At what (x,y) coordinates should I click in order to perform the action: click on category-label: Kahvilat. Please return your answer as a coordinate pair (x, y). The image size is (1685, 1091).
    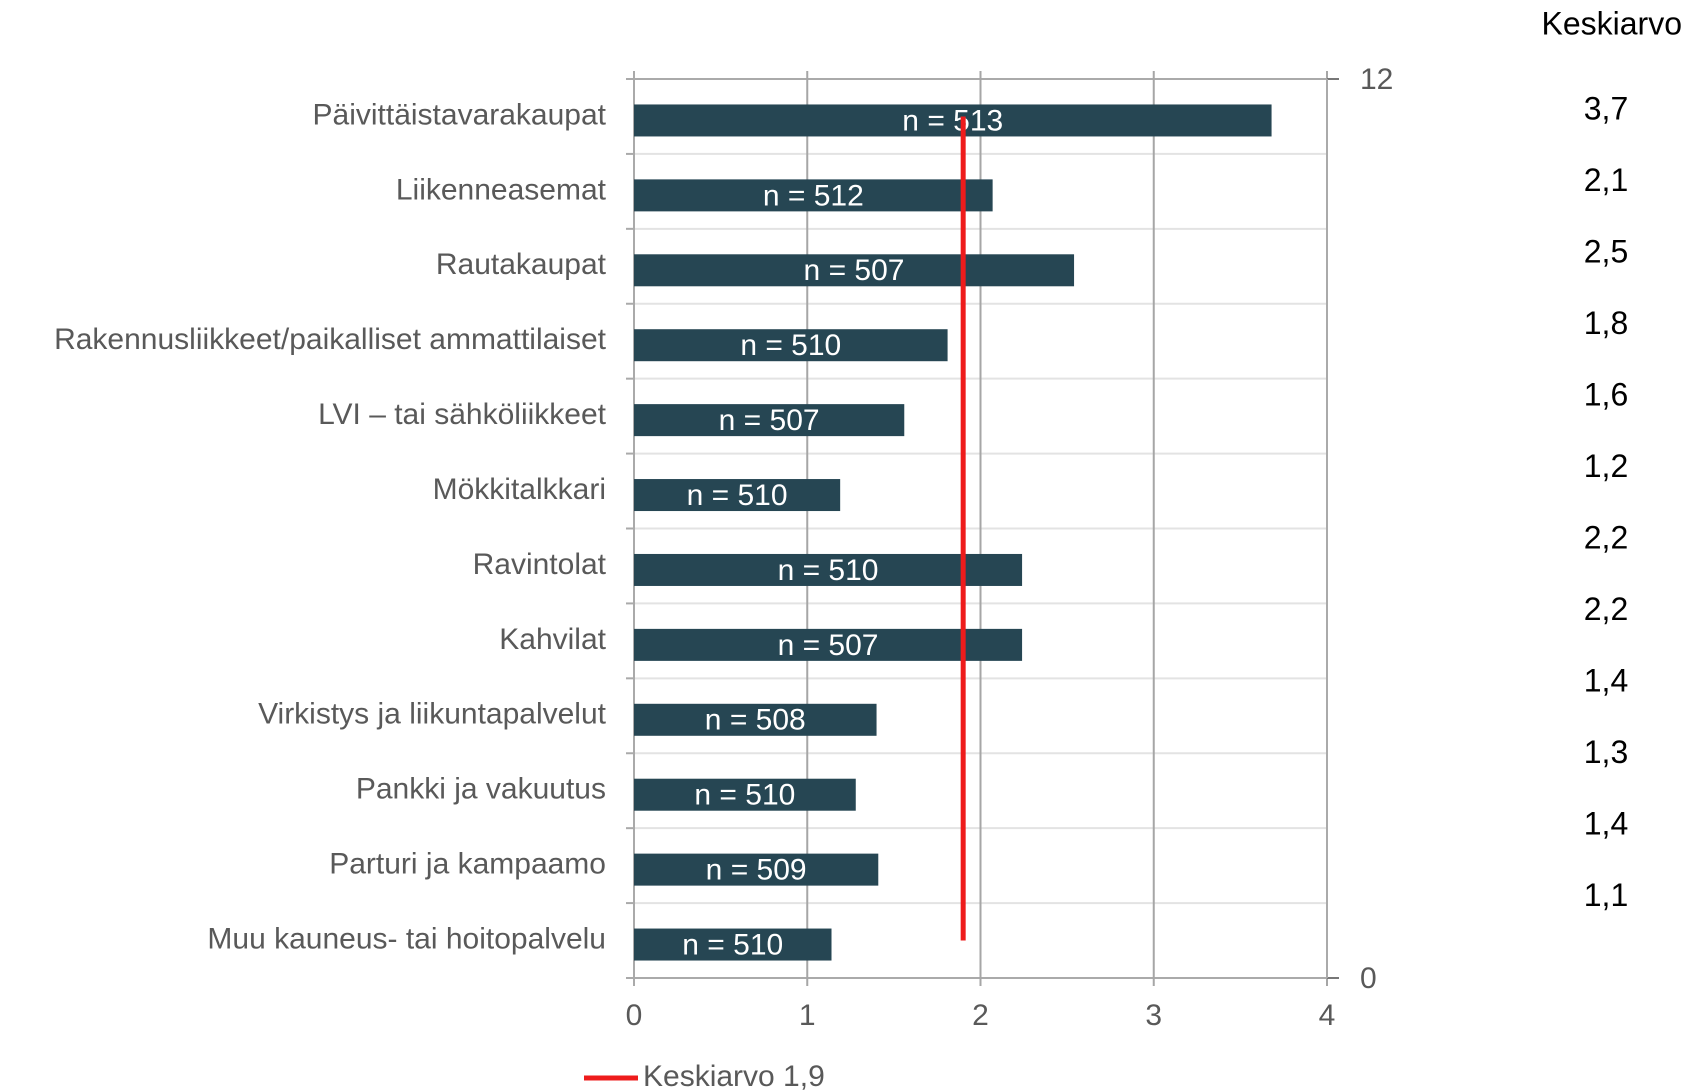
    Looking at the image, I should click on (552, 639).